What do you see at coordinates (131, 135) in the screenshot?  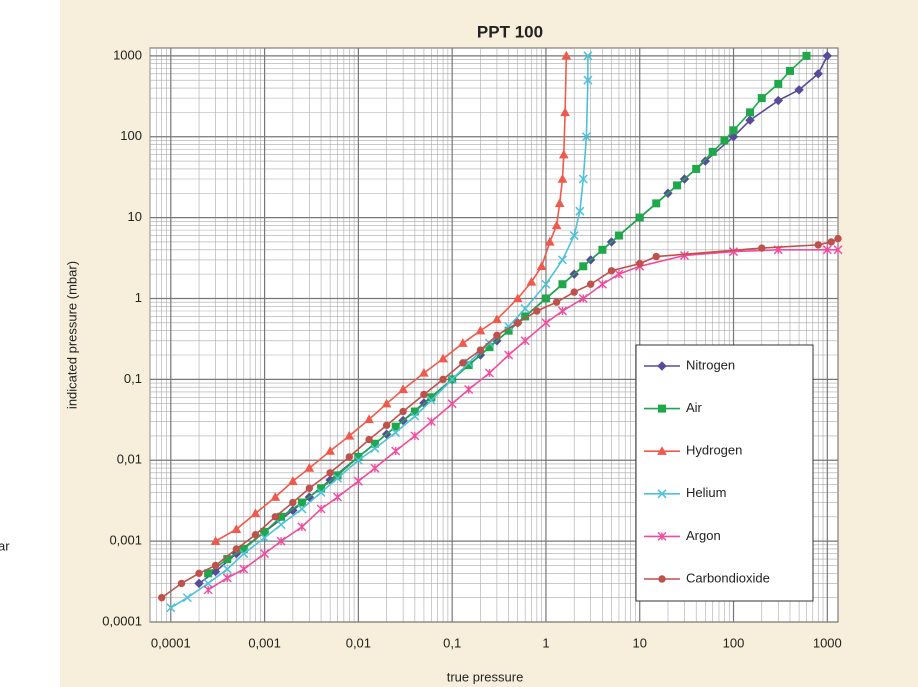 I see `y-tick-label: 100` at bounding box center [131, 135].